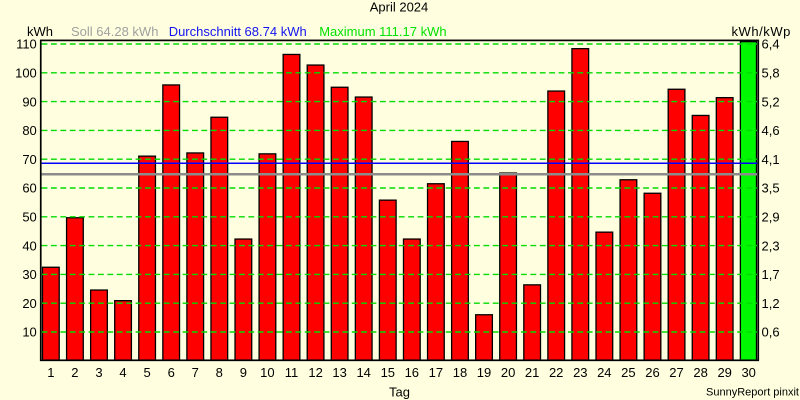 Image resolution: width=800 pixels, height=400 pixels. Describe the element at coordinates (315, 372) in the screenshot. I see `svg-text: 12` at that location.